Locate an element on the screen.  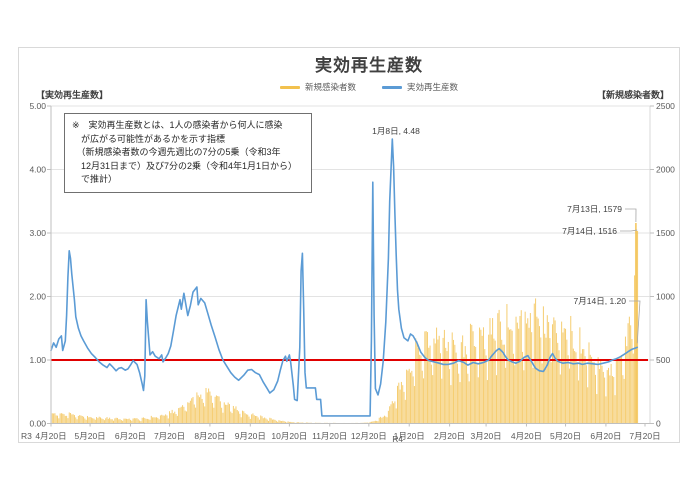
x-tick-label: 10月20日 is located at coordinates (289, 436).